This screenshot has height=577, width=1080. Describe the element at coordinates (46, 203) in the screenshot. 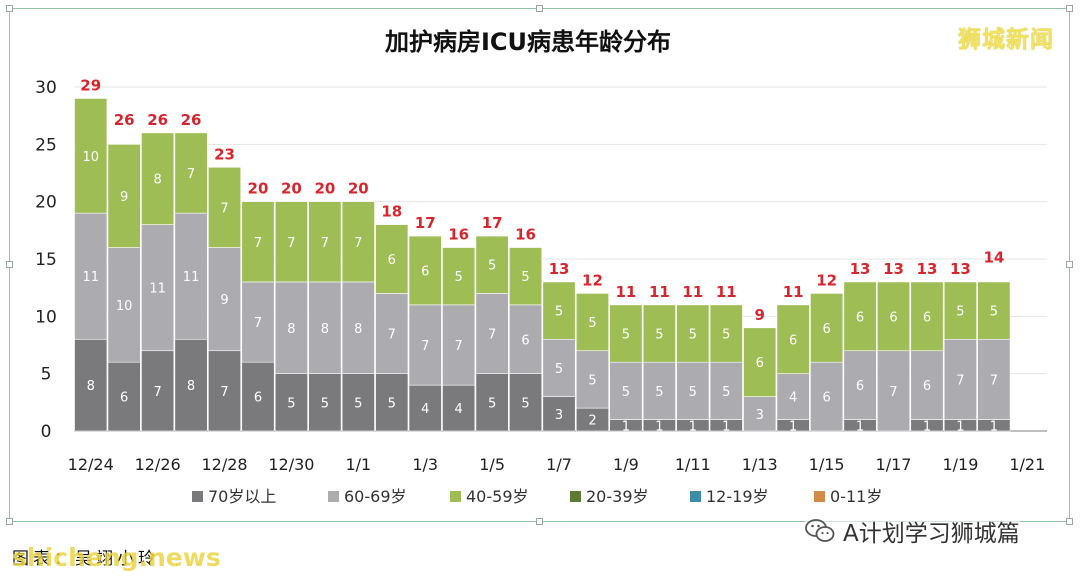

I see `y-tick-label: 20` at that location.